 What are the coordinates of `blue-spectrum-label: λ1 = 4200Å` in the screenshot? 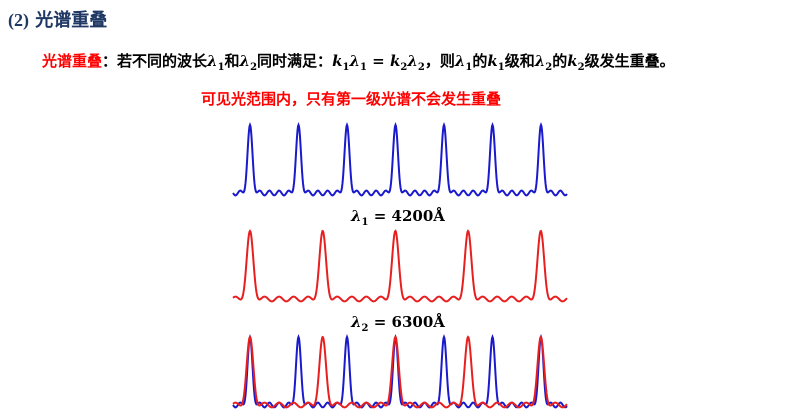 It's located at (397, 217).